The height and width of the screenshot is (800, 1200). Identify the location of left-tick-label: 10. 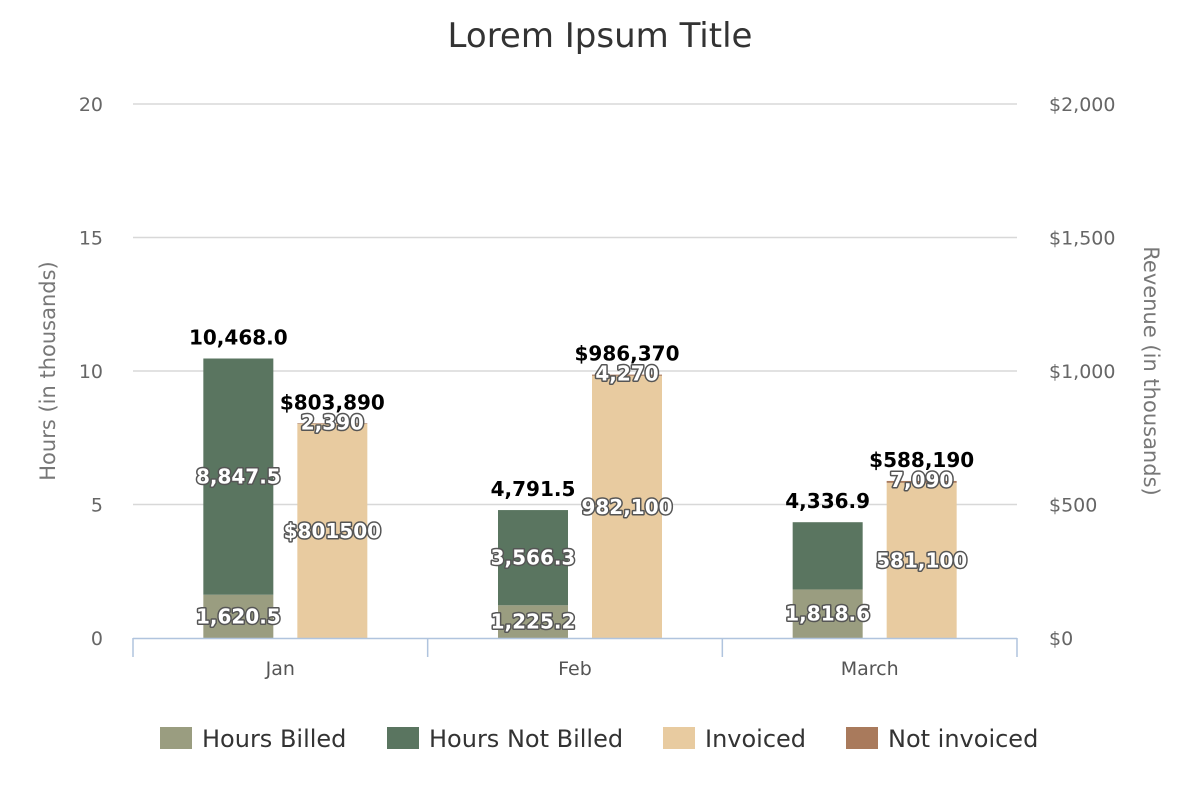
(91, 372).